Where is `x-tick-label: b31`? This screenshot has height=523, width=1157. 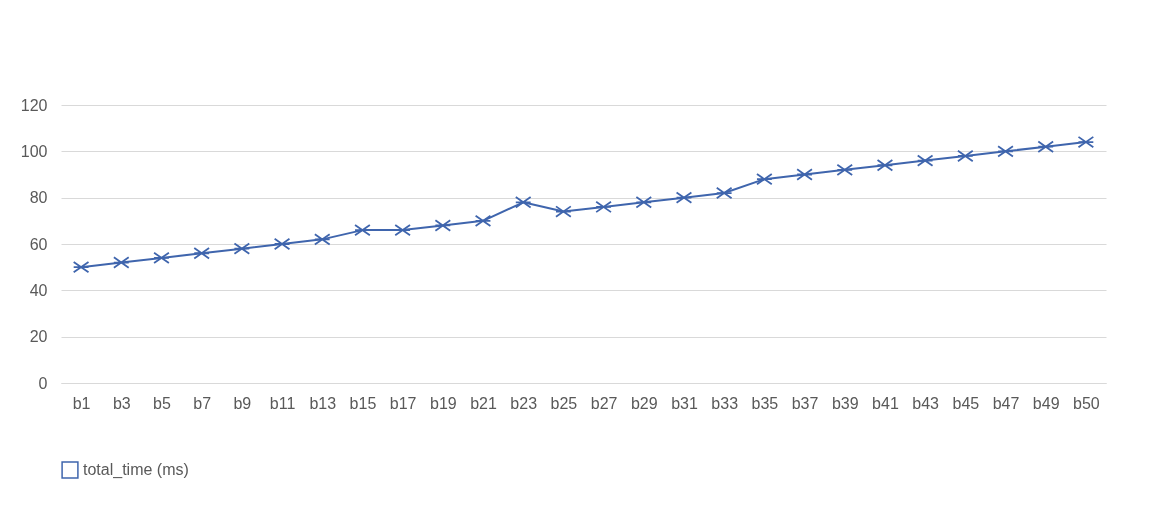 x-tick-label: b31 is located at coordinates (684, 403).